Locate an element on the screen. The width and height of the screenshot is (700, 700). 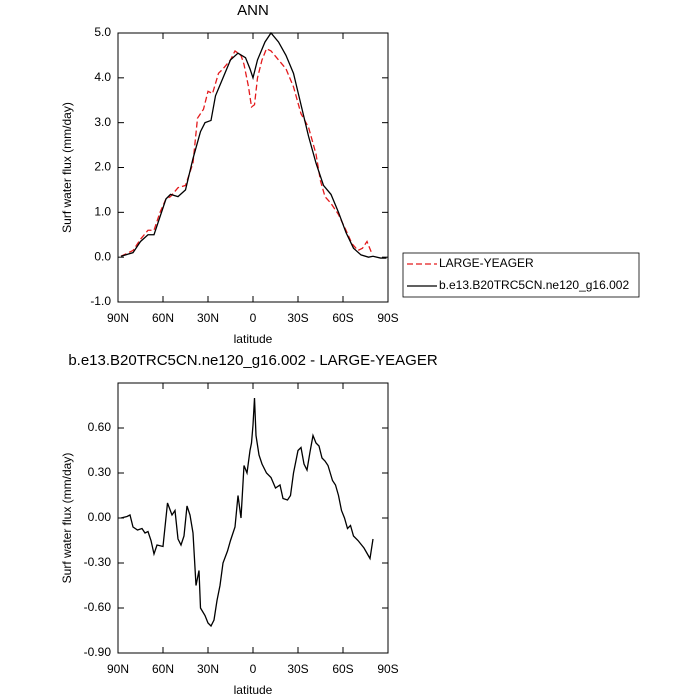
y-tick-label: -1.0 is located at coordinates (100, 301).